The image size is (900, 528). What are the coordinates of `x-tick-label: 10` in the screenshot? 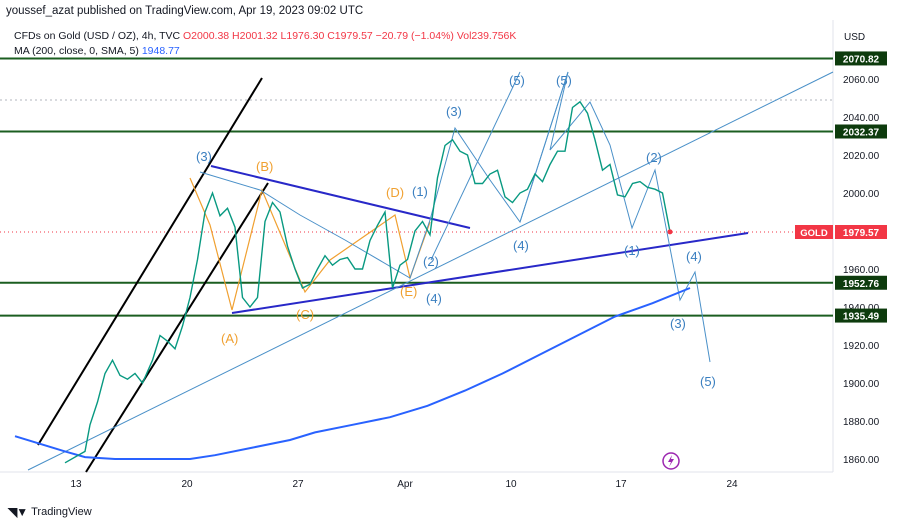 It's located at (511, 484).